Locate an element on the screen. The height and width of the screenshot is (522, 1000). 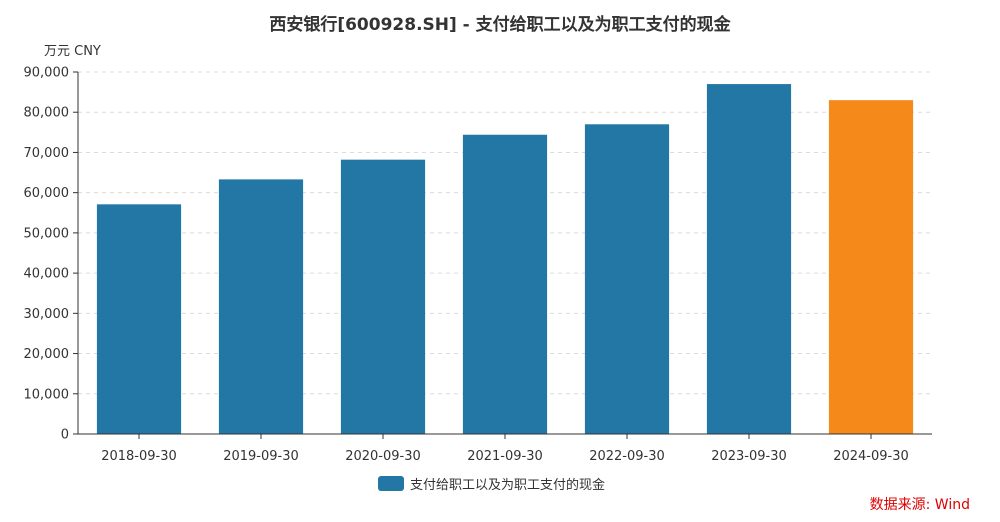
y-tick-label: 20,000 is located at coordinates (47, 354).